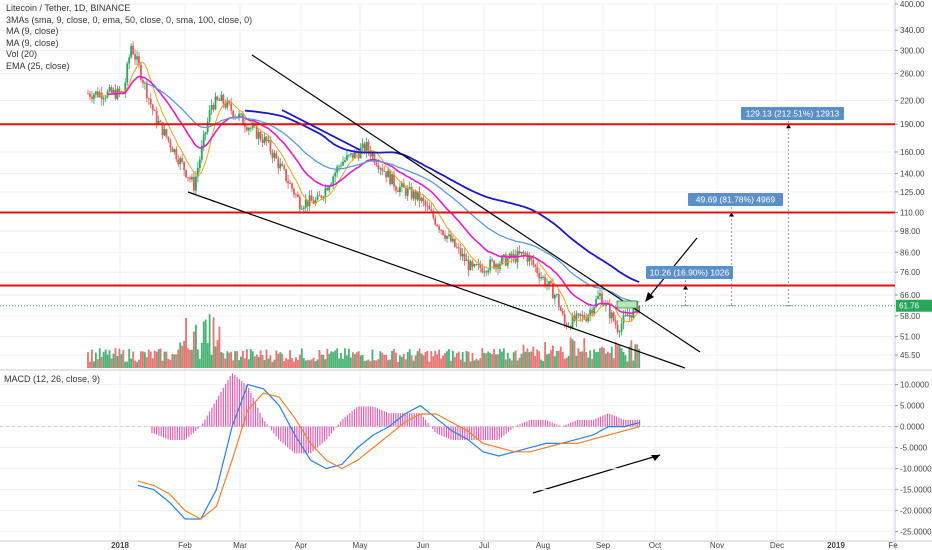 The image size is (932, 550). What do you see at coordinates (389, 456) in the screenshot?
I see `signal-line` at bounding box center [389, 456].